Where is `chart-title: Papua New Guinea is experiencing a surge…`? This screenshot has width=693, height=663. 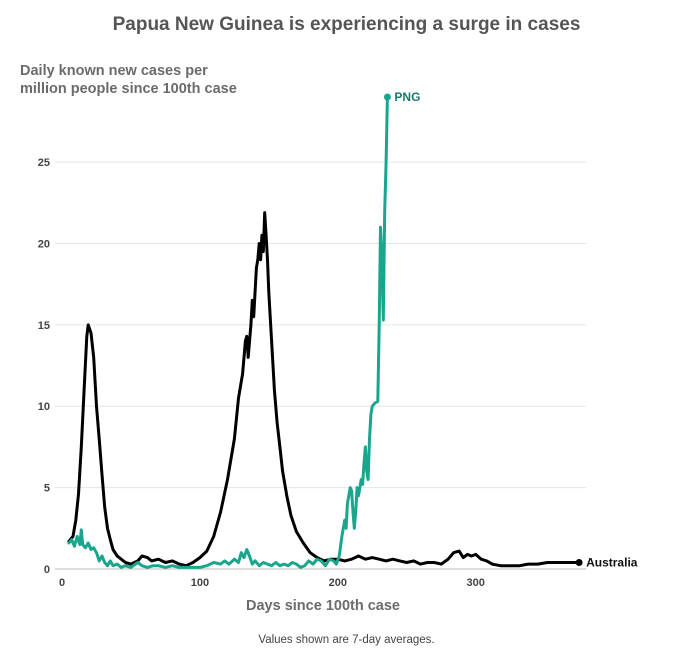
chart-title: Papua New Guinea is experiencing a surge… is located at coordinates (346, 24).